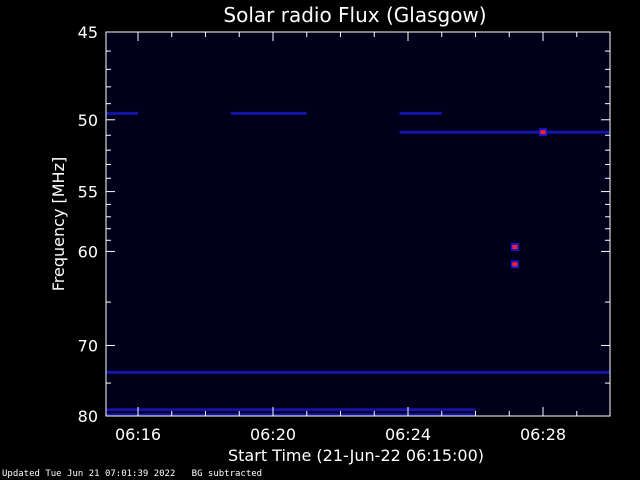  Describe the element at coordinates (138, 434) in the screenshot. I see `x-tick-label: 06:16` at that location.